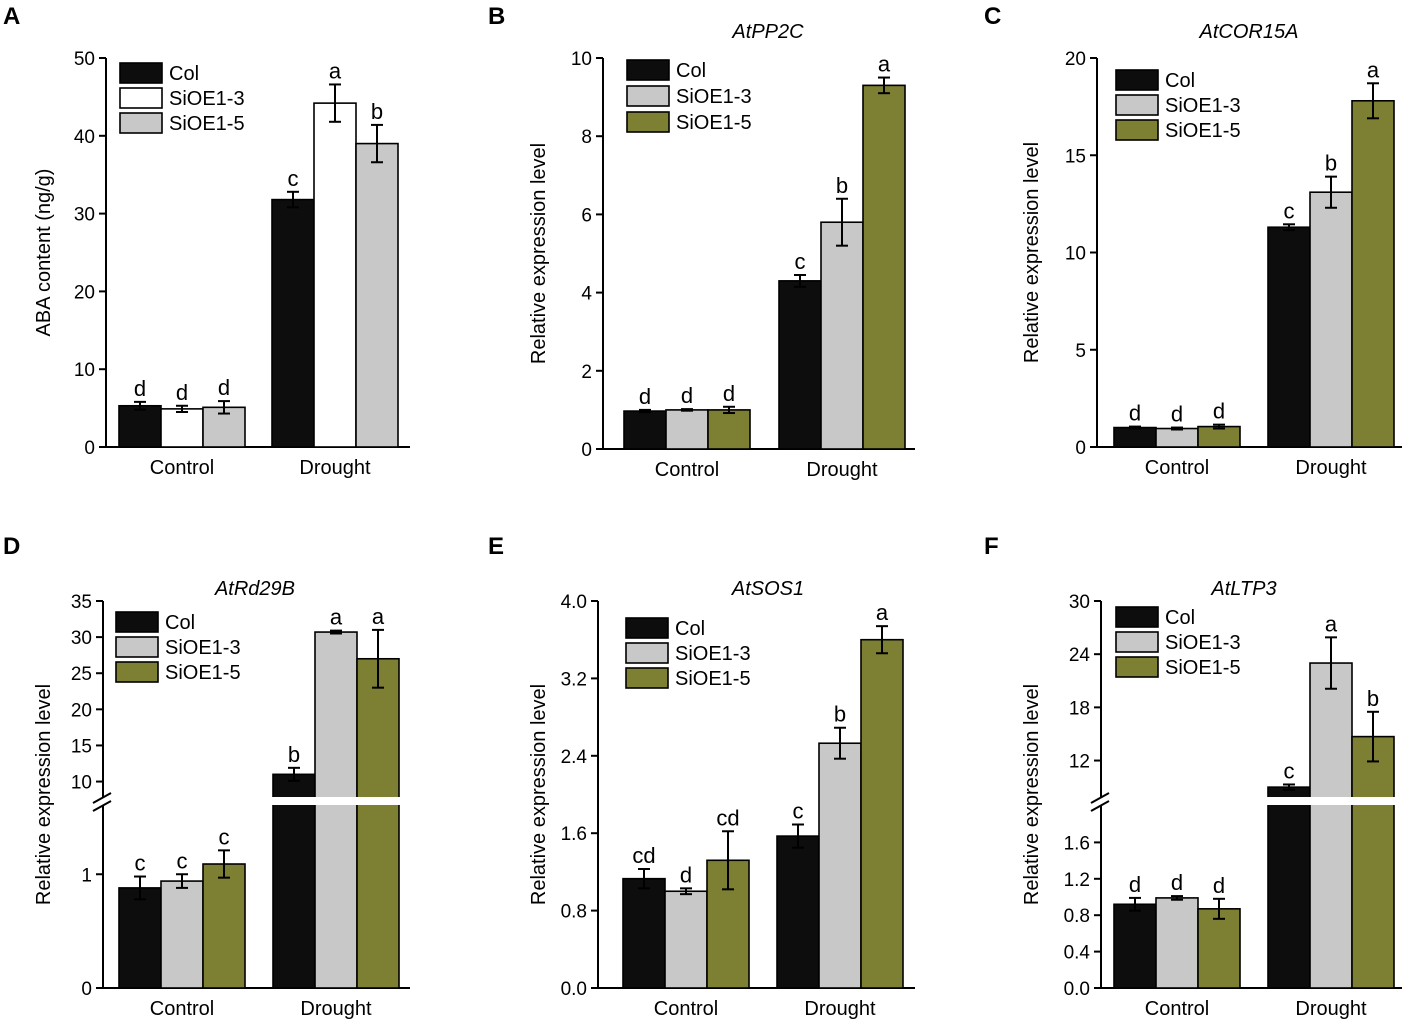 Image resolution: width=1409 pixels, height=1027 pixels. Describe the element at coordinates (81, 602) in the screenshot. I see `y-tick-label: 35` at that location.